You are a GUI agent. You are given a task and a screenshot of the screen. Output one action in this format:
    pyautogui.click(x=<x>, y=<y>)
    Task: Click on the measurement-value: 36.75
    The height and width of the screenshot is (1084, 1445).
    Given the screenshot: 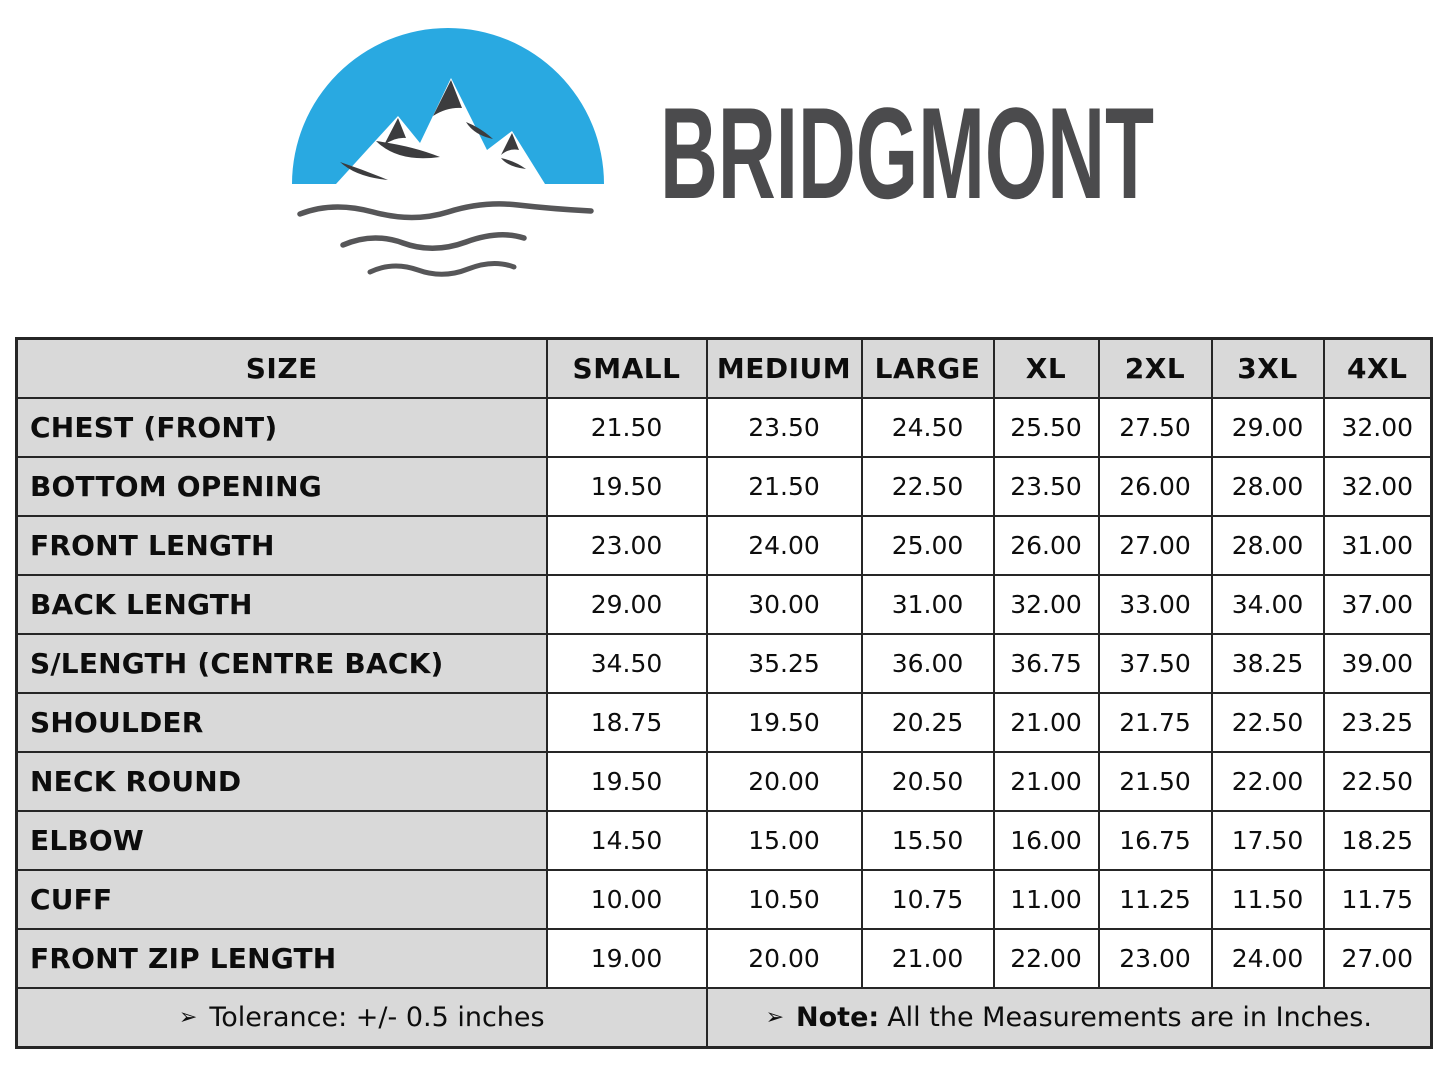 What is the action you would take?
    pyautogui.click(x=1046, y=663)
    